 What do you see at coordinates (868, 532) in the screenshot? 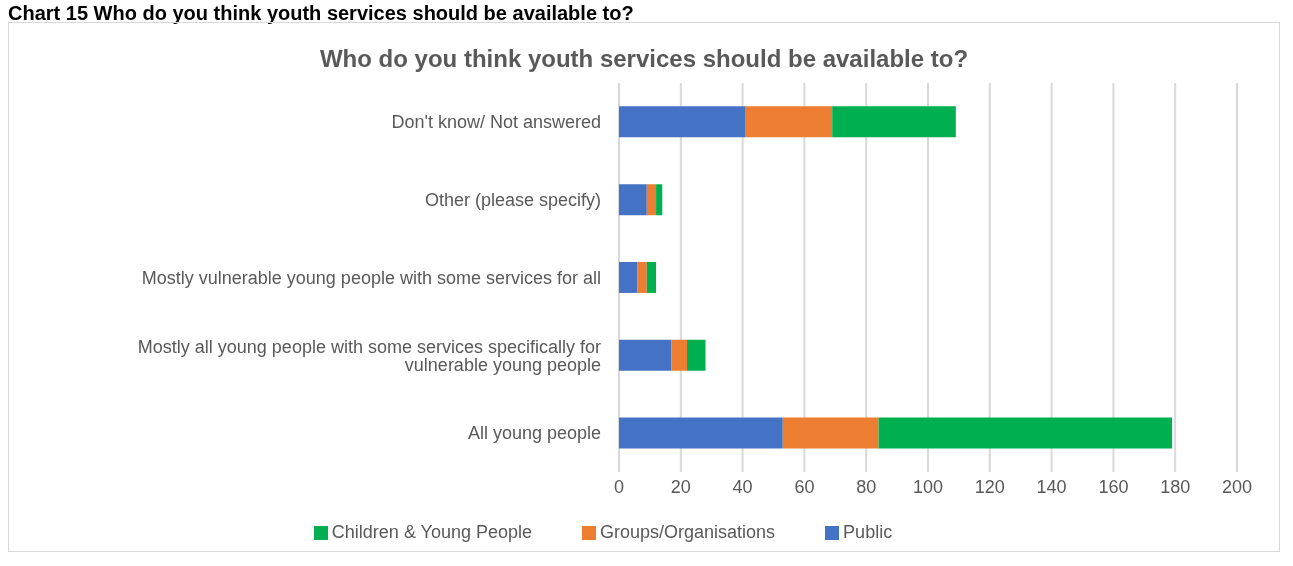
I see `legend-label: Public` at bounding box center [868, 532].